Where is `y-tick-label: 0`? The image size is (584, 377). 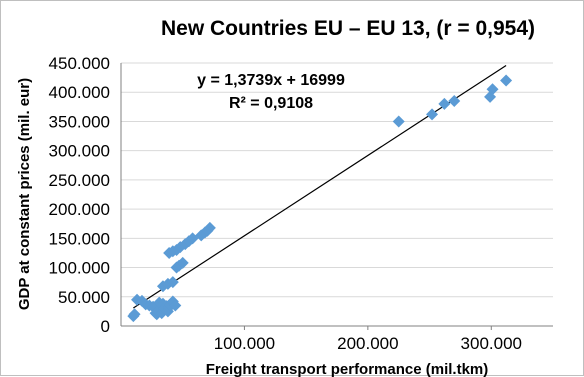
y-tick-label: 0 is located at coordinates (105, 326).